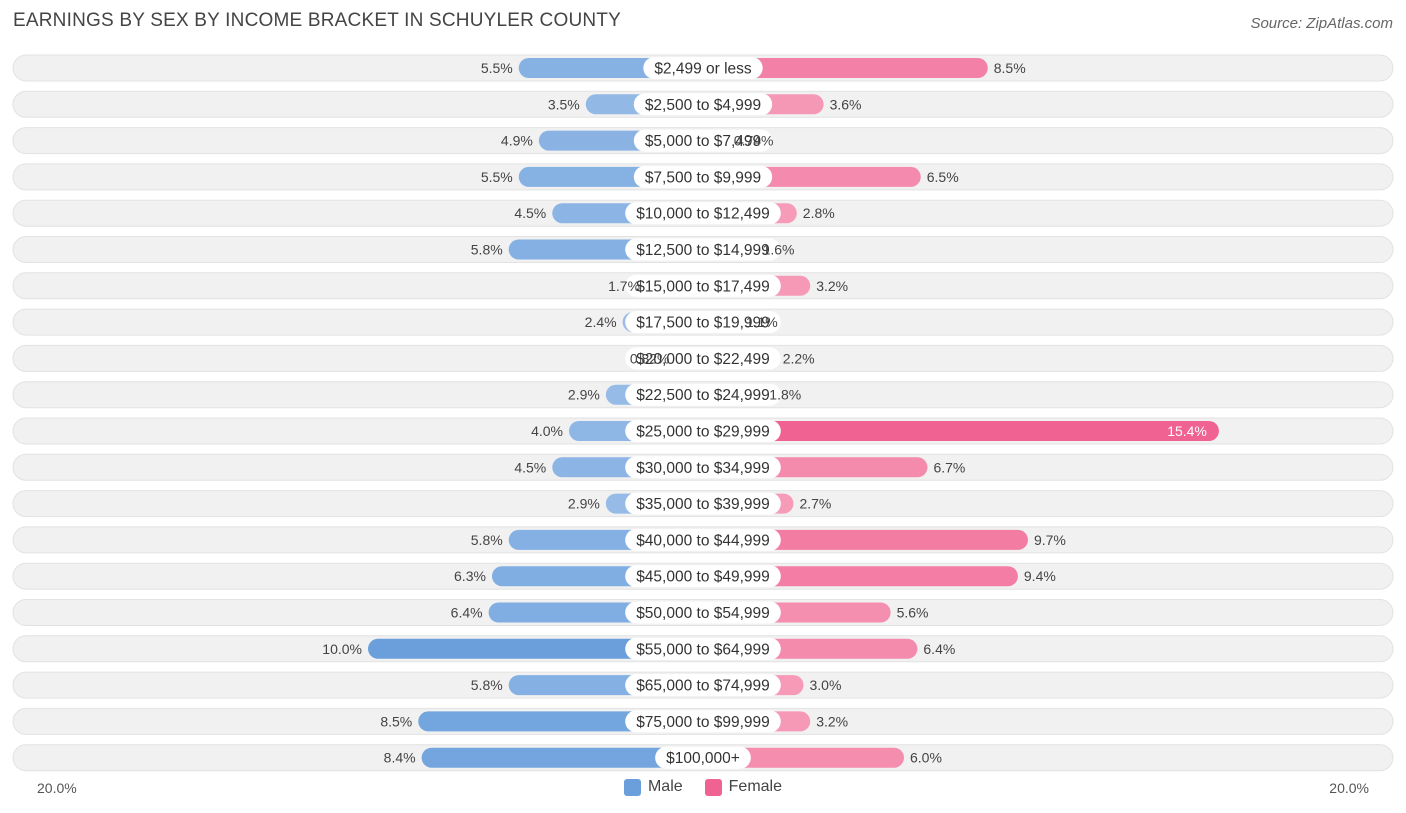 The width and height of the screenshot is (1406, 813). I want to click on table-row: $7,500 to $9,999 5.5% 6.5%, so click(703, 177).